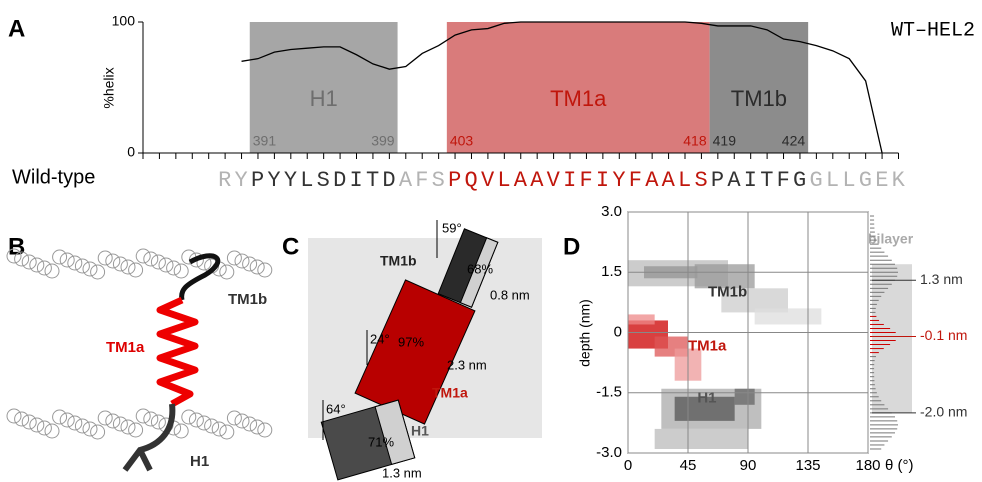  What do you see at coordinates (16, 28) in the screenshot?
I see `panel-label: A` at bounding box center [16, 28].